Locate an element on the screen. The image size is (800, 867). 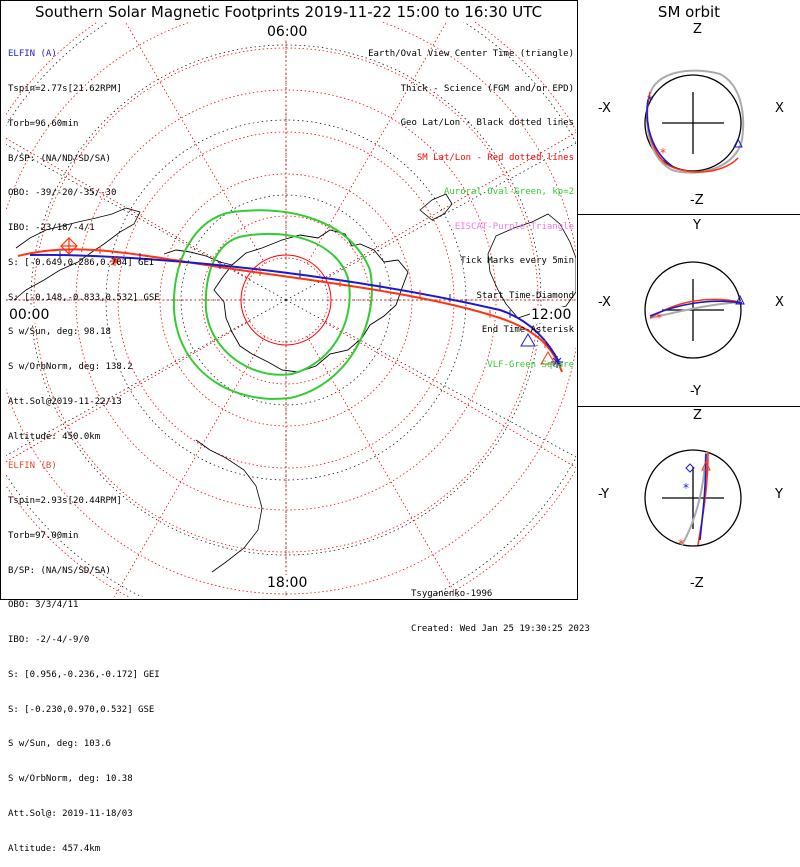
elfin-a-line: Tspin=2.77s[21.62RPM] is located at coordinates (65, 88).